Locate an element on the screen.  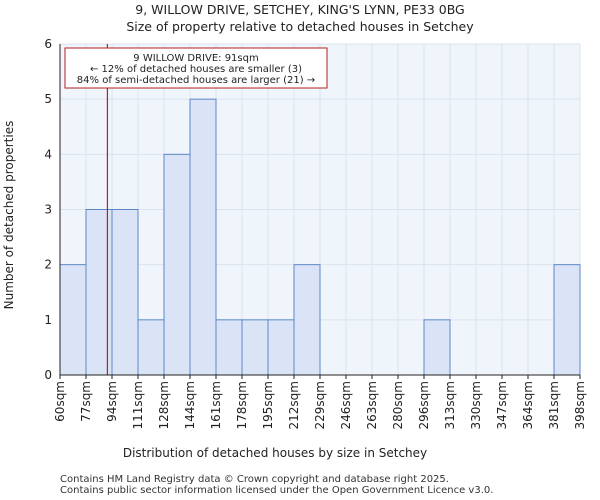
annotation-line-1: 9 WILLOW DRIVE: 91sqm is located at coordinates (195, 58).